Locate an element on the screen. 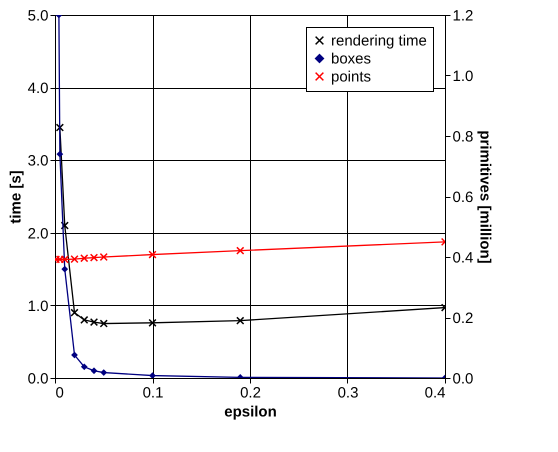 The width and height of the screenshot is (558, 452). y-tick-label: 4.0 is located at coordinates (38, 89).